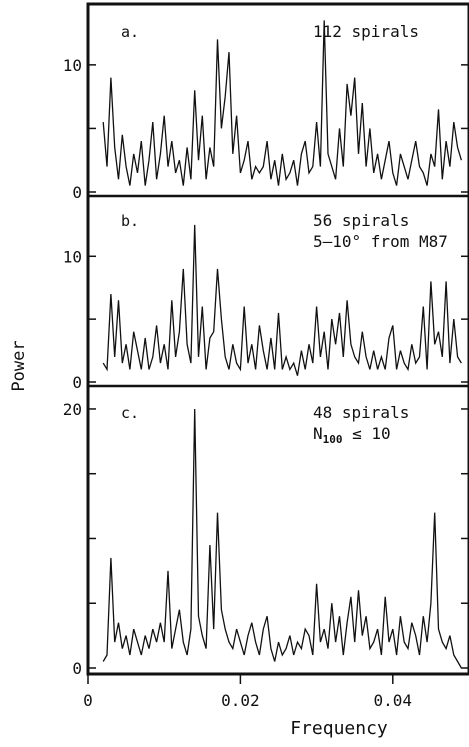 The width and height of the screenshot is (469, 747). What do you see at coordinates (366, 31) in the screenshot?
I see `panel-annotation: 112 spirals` at bounding box center [366, 31].